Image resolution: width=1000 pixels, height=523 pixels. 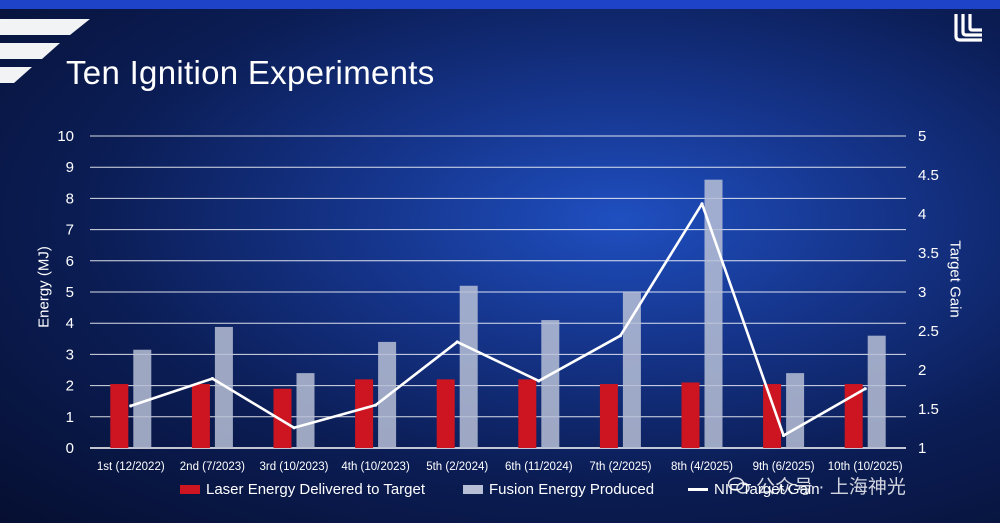 What do you see at coordinates (955, 279) in the screenshot?
I see `y2-axis-label: Target Gain` at bounding box center [955, 279].